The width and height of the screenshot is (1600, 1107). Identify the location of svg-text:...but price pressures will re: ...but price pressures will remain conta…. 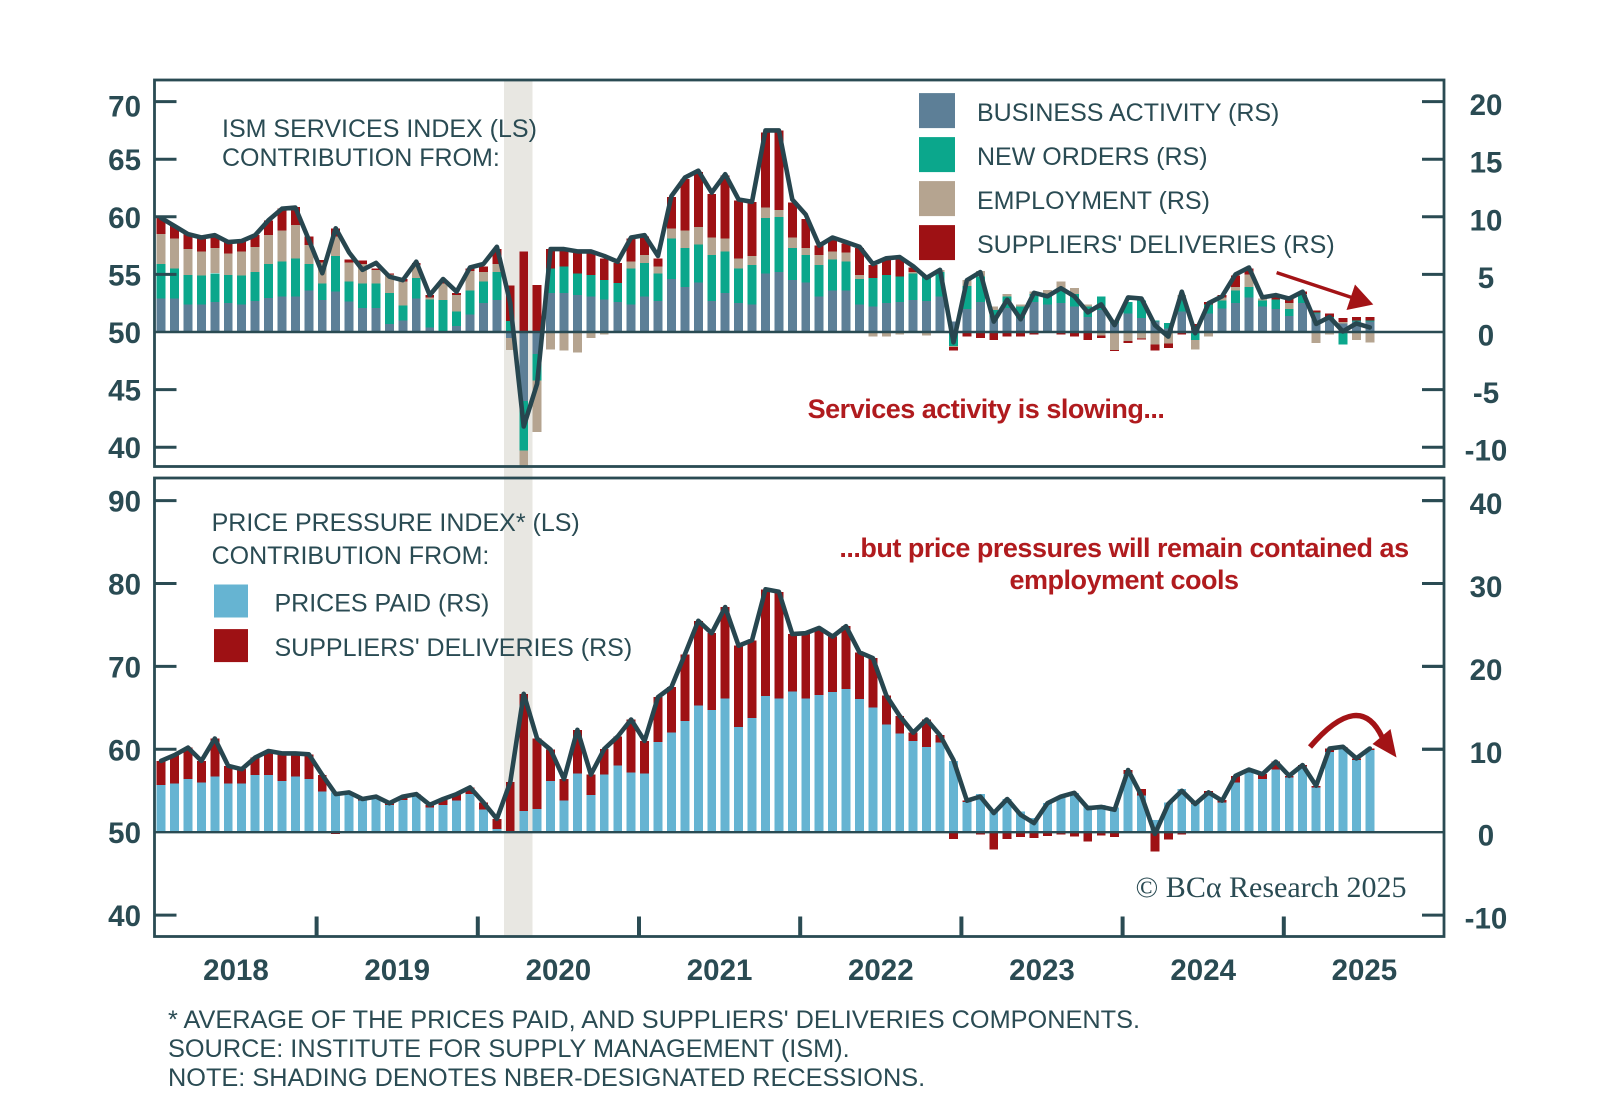
(1123, 548).